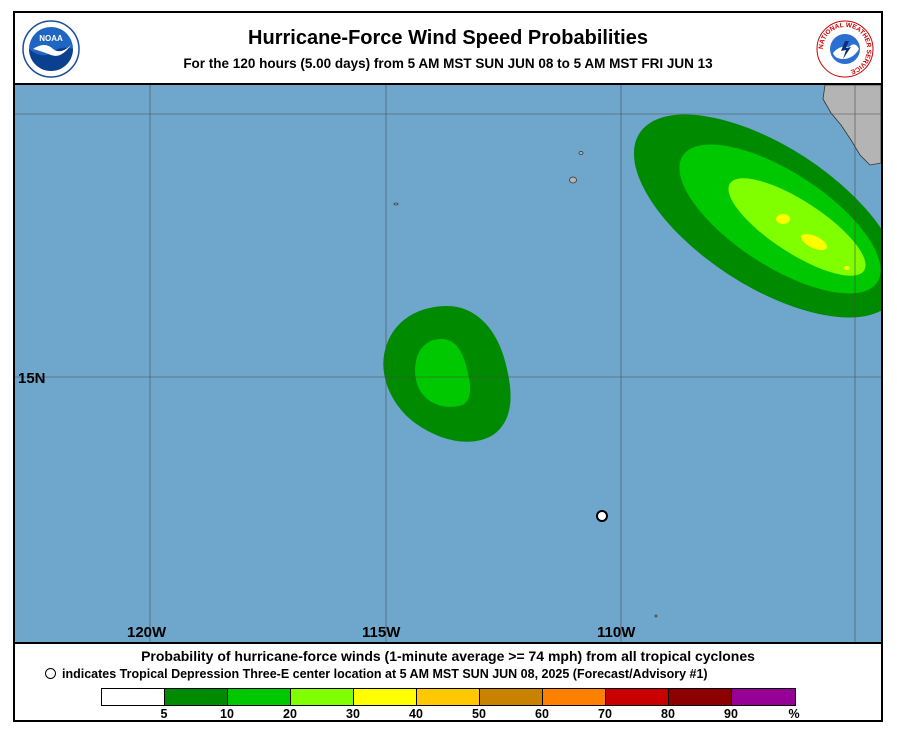 This screenshot has width=897, height=738. What do you see at coordinates (353, 714) in the screenshot?
I see `legend-tick-label: 30` at bounding box center [353, 714].